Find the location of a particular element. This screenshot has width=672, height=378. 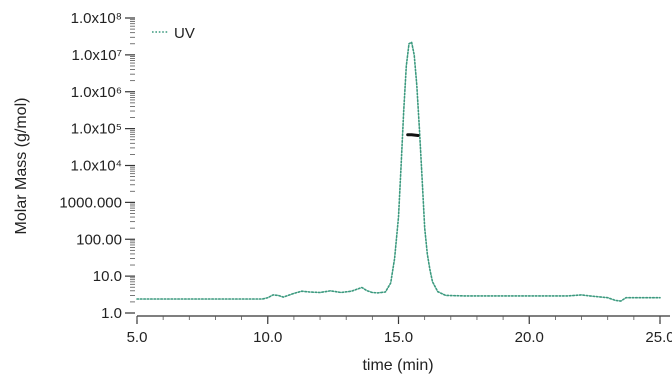

y-tick-label: 1000.000 is located at coordinates (90, 202).